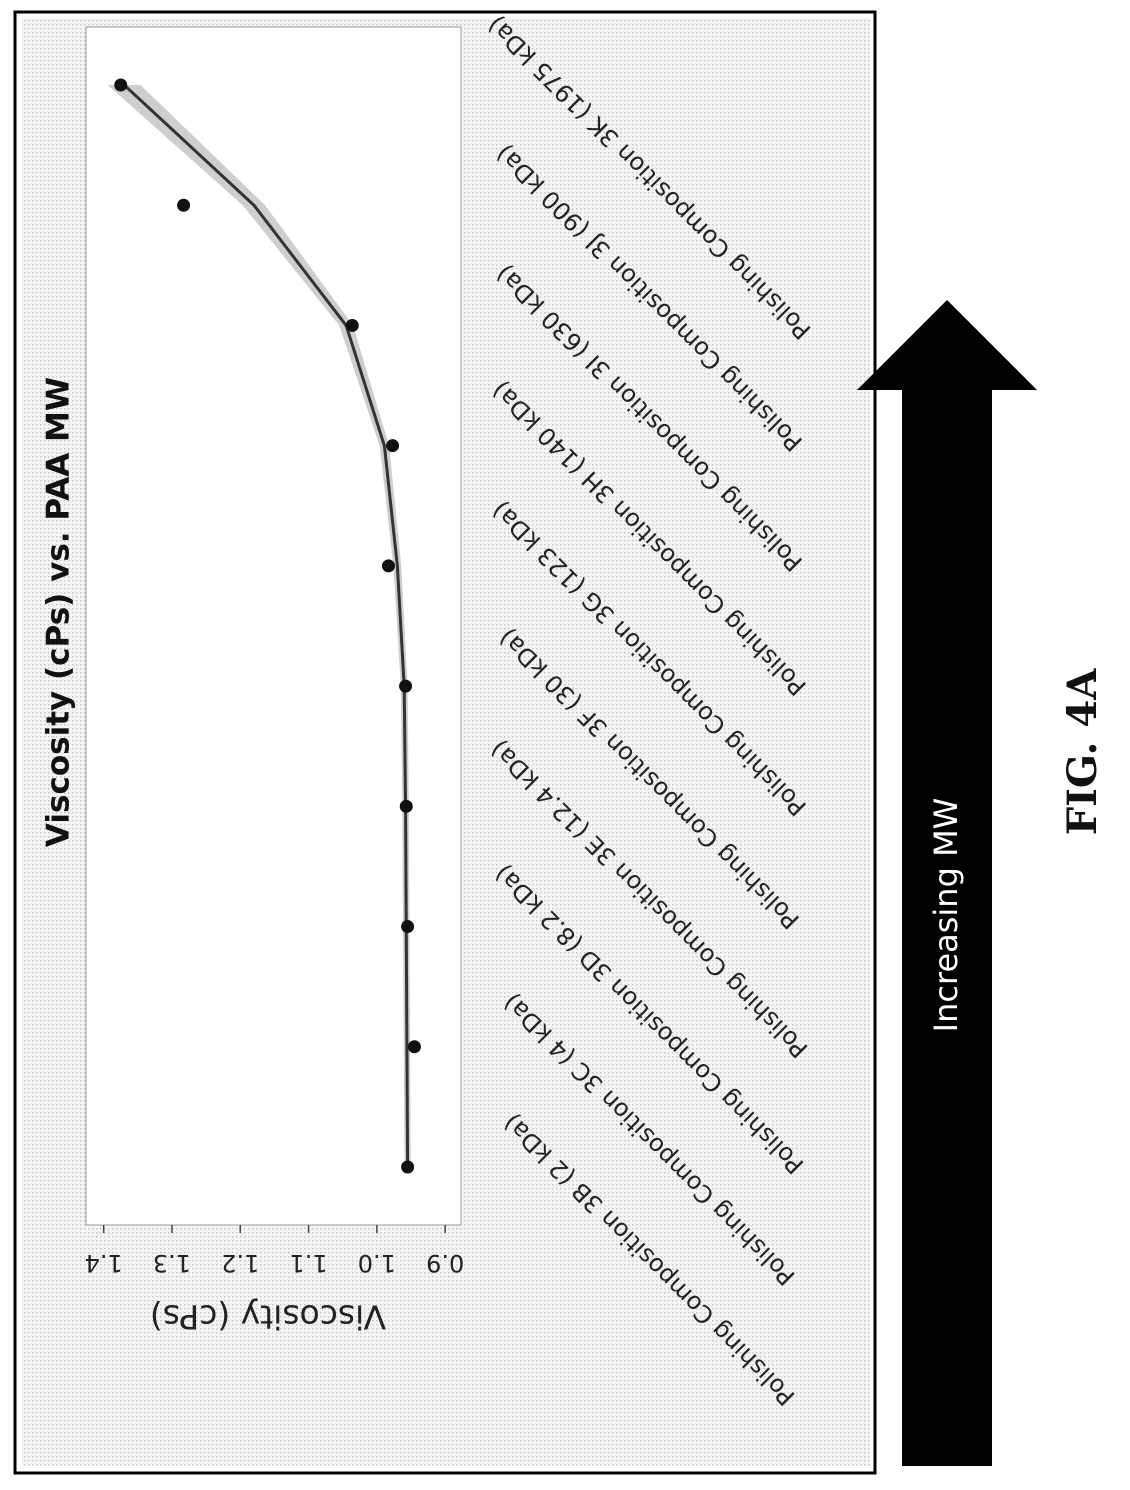  I want to click on y-tick-label: 1.0, so click(377, 1263).